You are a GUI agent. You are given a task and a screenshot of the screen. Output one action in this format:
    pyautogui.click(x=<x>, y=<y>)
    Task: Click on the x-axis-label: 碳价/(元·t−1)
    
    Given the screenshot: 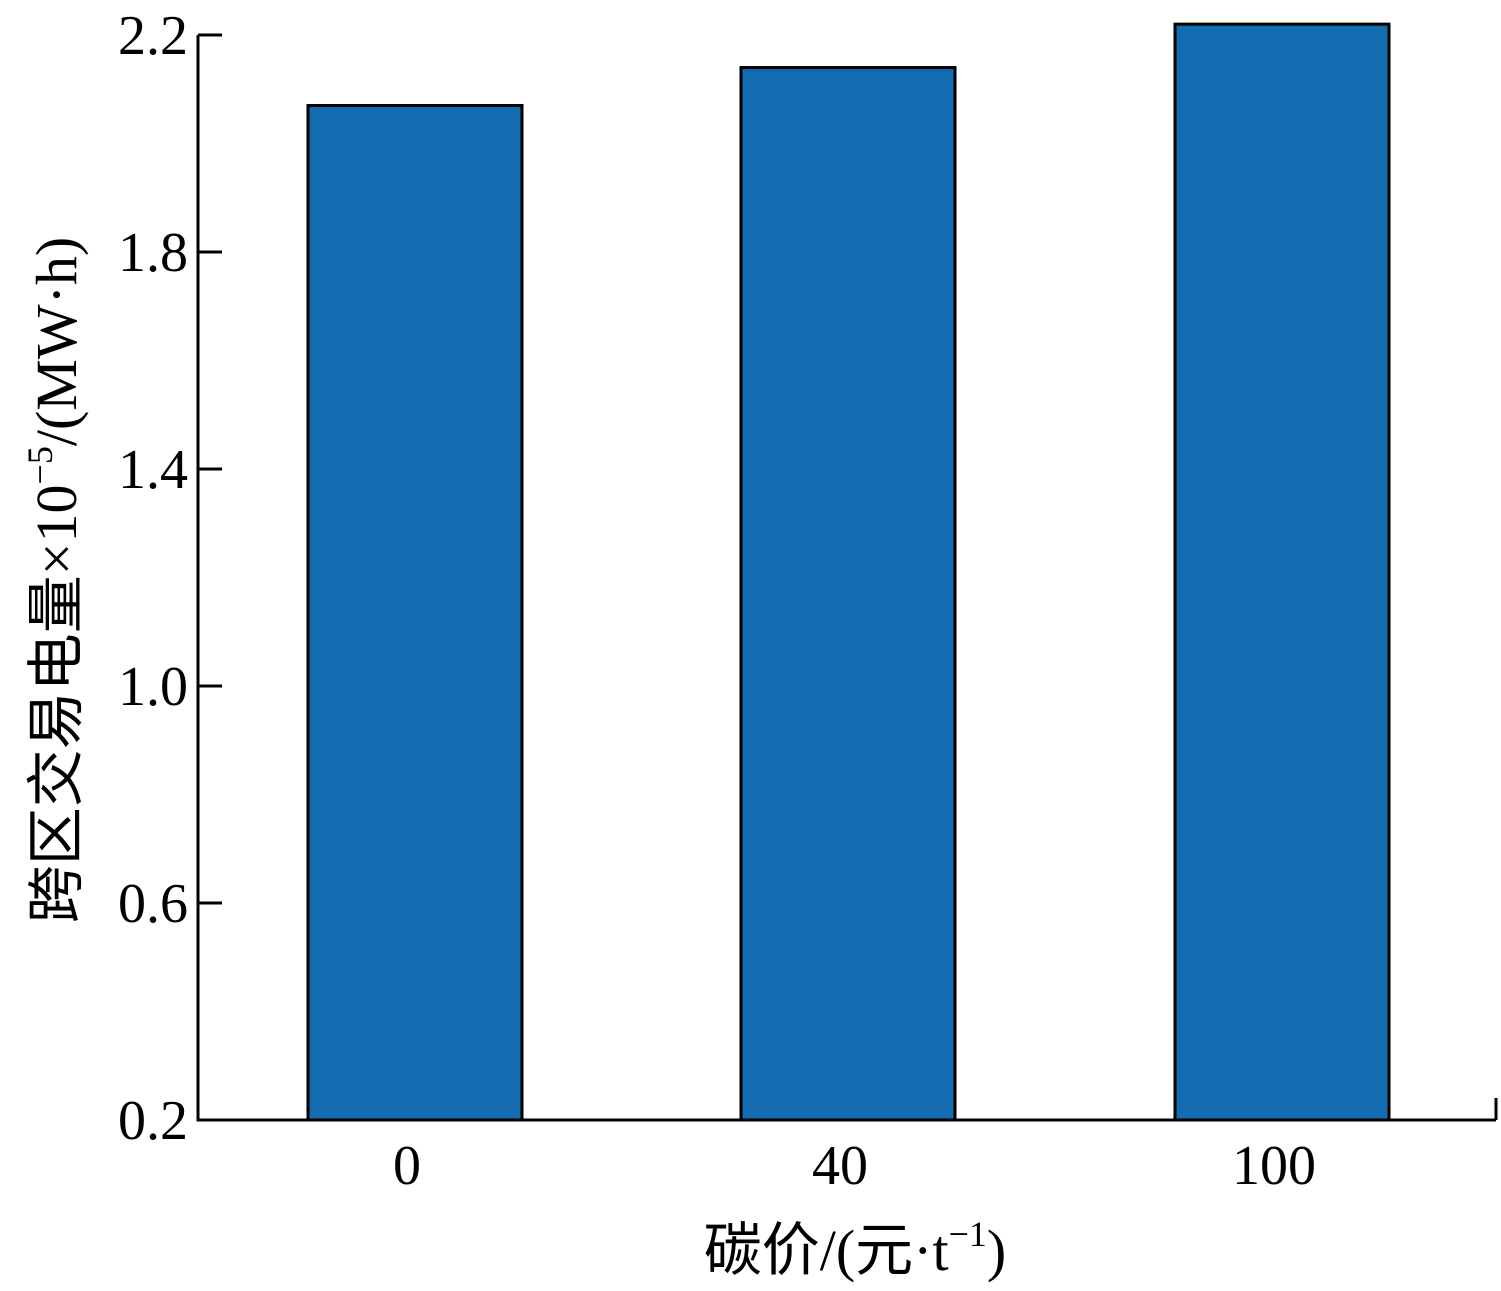 What is the action you would take?
    pyautogui.click(x=855, y=1248)
    